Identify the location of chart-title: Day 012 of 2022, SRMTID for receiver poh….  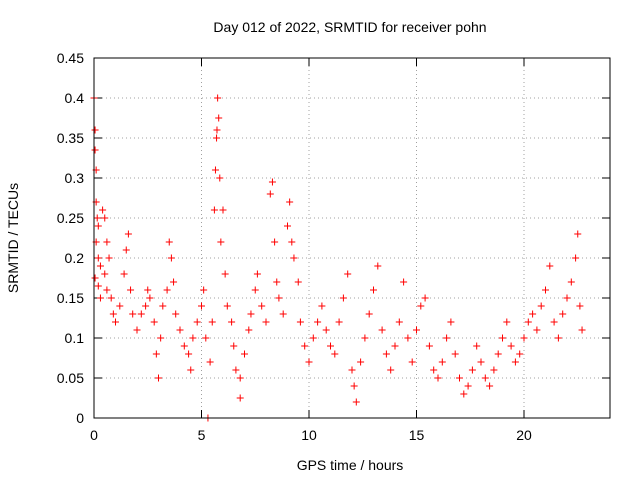
(349, 27).